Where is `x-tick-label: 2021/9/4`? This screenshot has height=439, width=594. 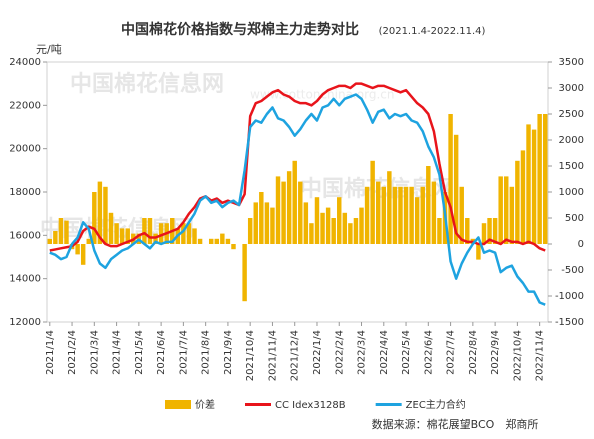 x-tick-label: 2021/9/4 is located at coordinates (228, 352).